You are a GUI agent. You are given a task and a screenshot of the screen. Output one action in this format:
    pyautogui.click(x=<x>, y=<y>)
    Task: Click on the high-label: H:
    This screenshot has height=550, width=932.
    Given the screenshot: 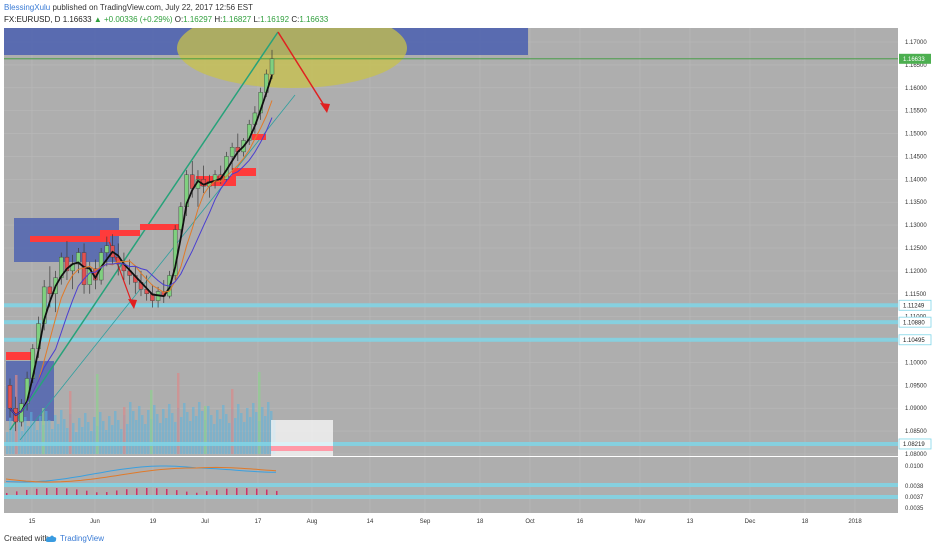 What is the action you would take?
    pyautogui.click(x=218, y=19)
    